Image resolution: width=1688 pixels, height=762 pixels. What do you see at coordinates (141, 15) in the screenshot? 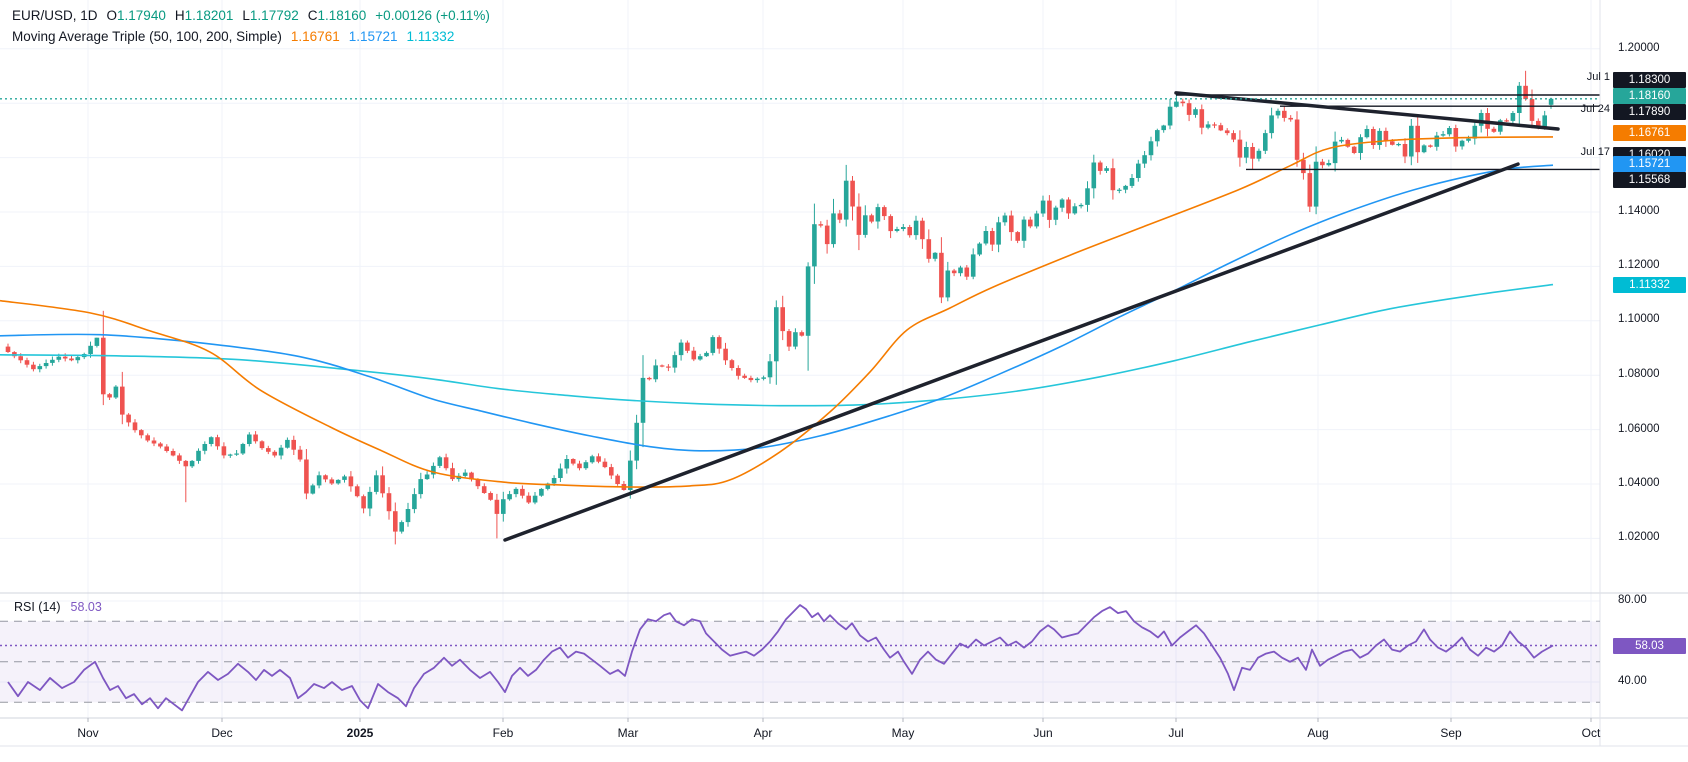
I see `open-value: 1.17940` at bounding box center [141, 15].